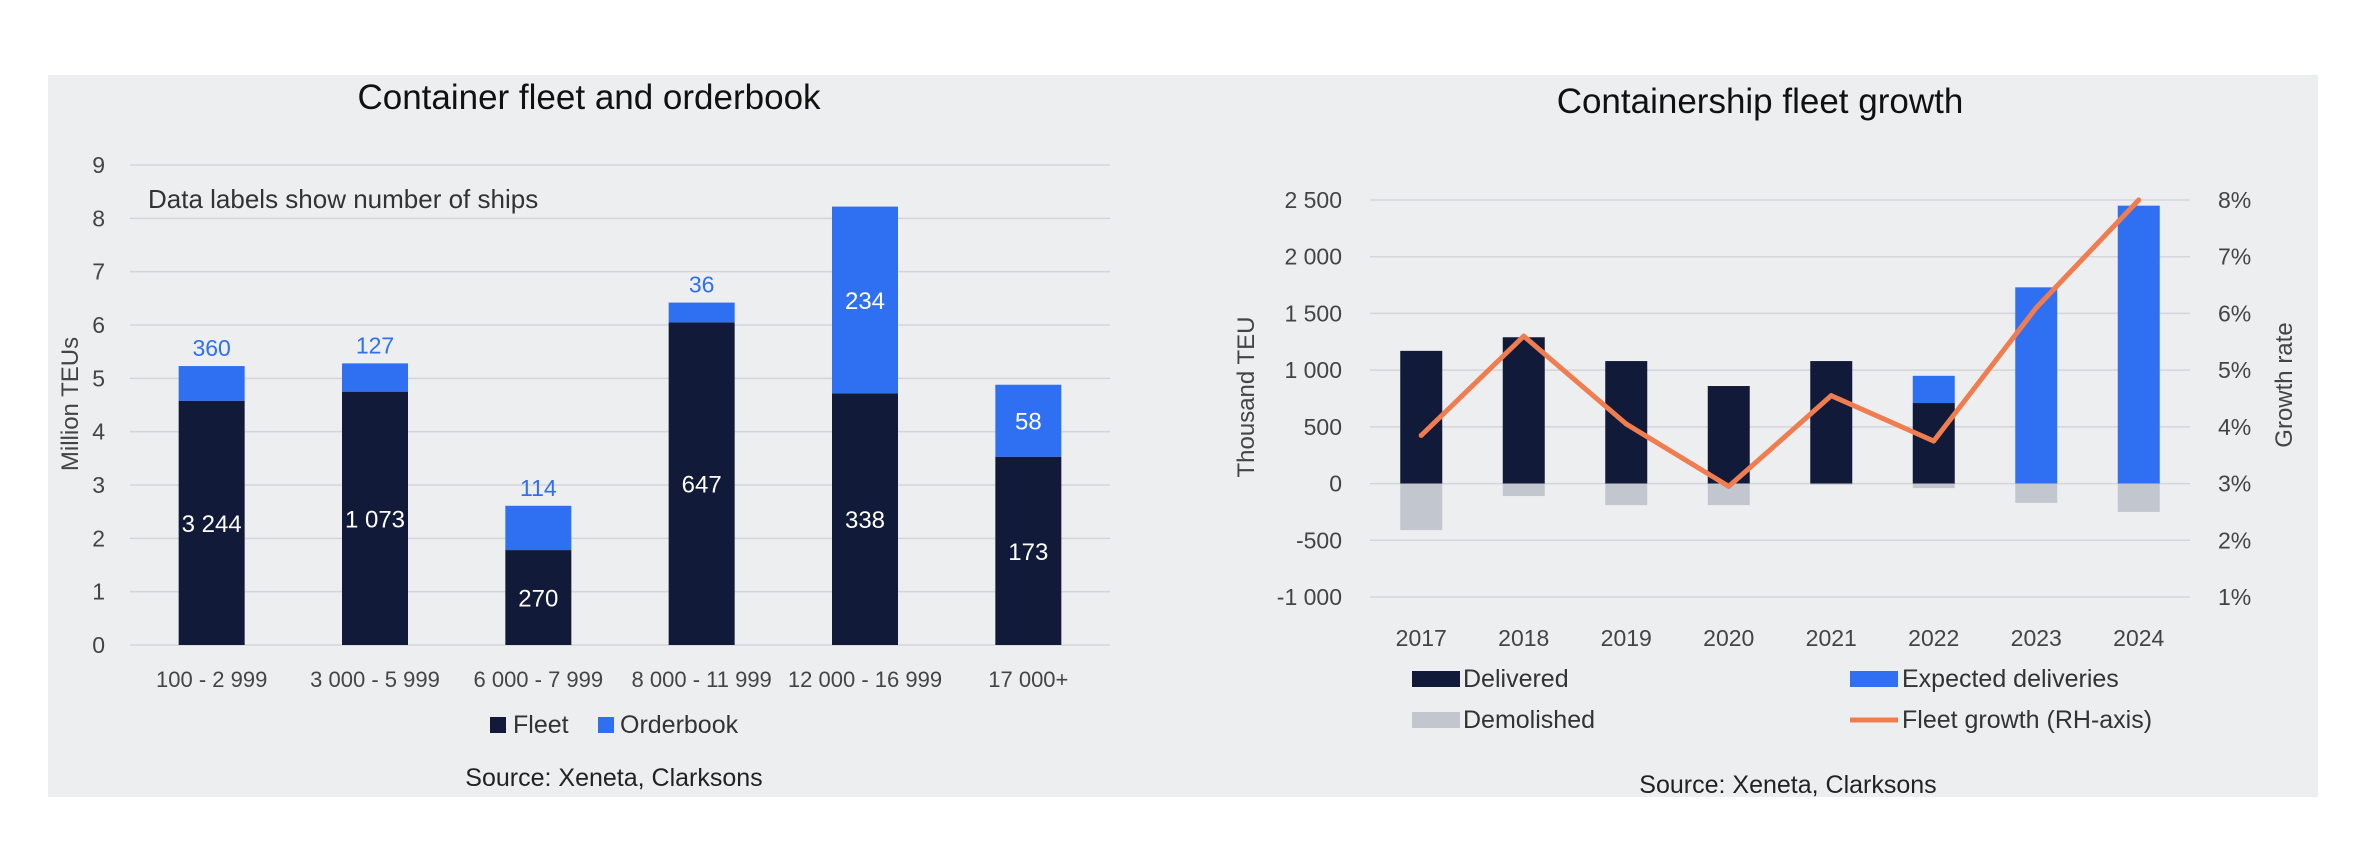 This screenshot has height=862, width=2370. I want to click on chart1-ytick-label: 6, so click(98, 325).